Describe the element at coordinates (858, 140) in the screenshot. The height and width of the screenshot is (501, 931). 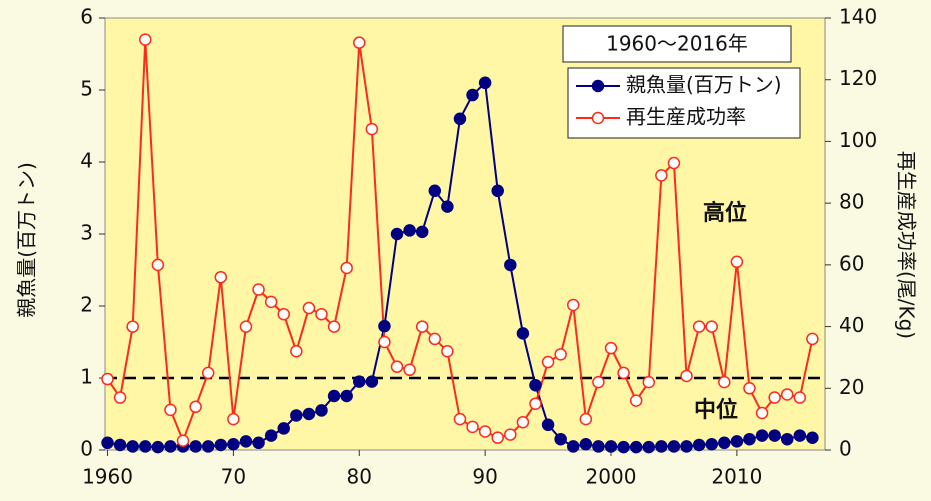
I see `y2-tick-label: 100` at that location.